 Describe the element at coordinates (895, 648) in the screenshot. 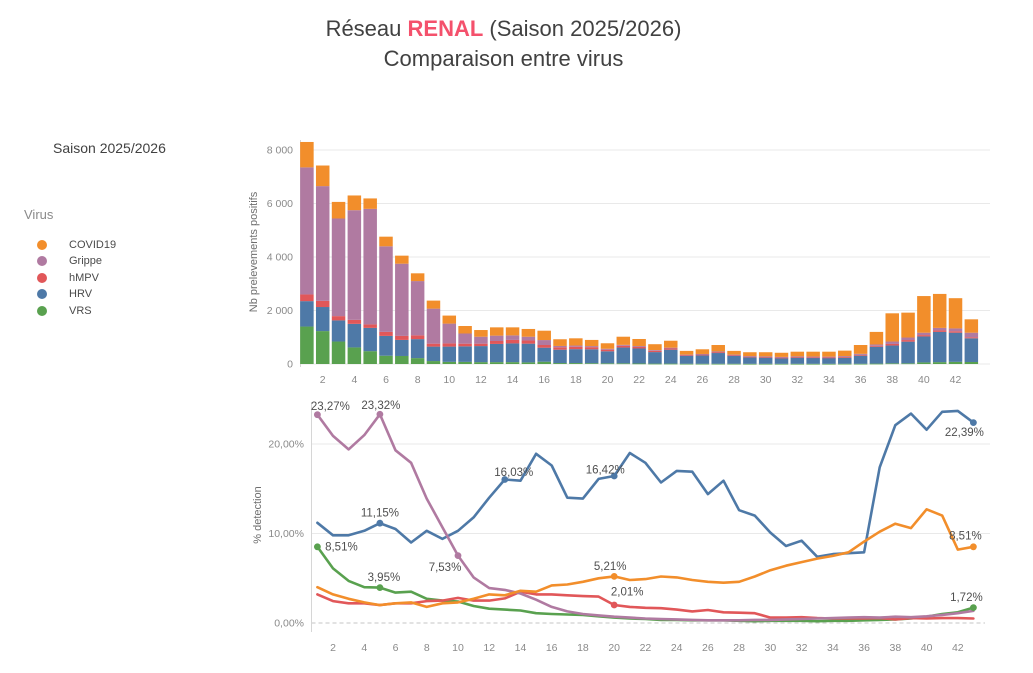

I see `svg-text: 38` at that location.